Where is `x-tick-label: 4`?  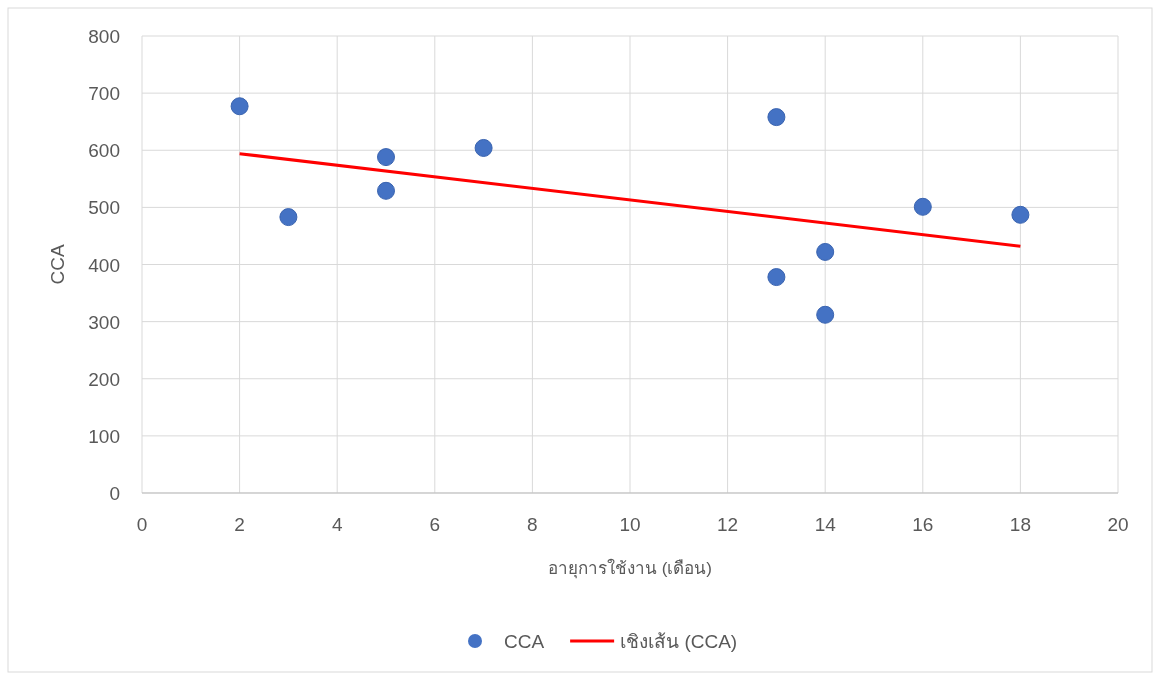
x-tick-label: 4 is located at coordinates (337, 524).